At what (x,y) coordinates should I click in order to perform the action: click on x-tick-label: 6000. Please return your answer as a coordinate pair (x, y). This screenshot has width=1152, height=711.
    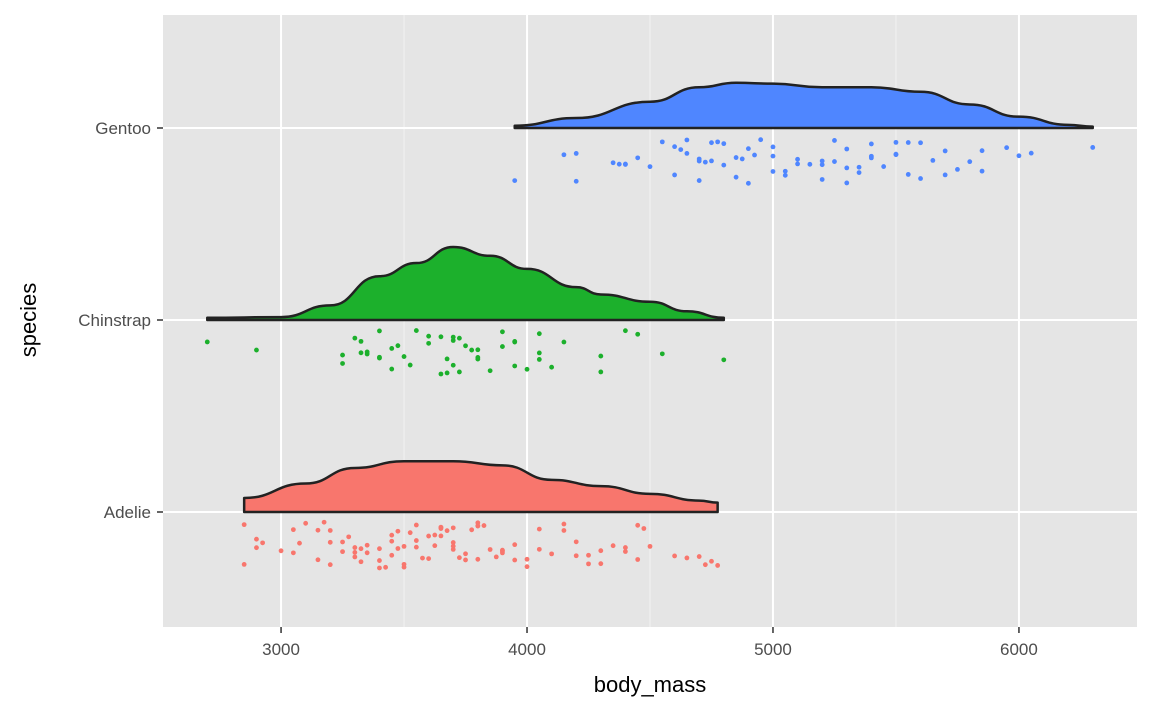
    Looking at the image, I should click on (1019, 649).